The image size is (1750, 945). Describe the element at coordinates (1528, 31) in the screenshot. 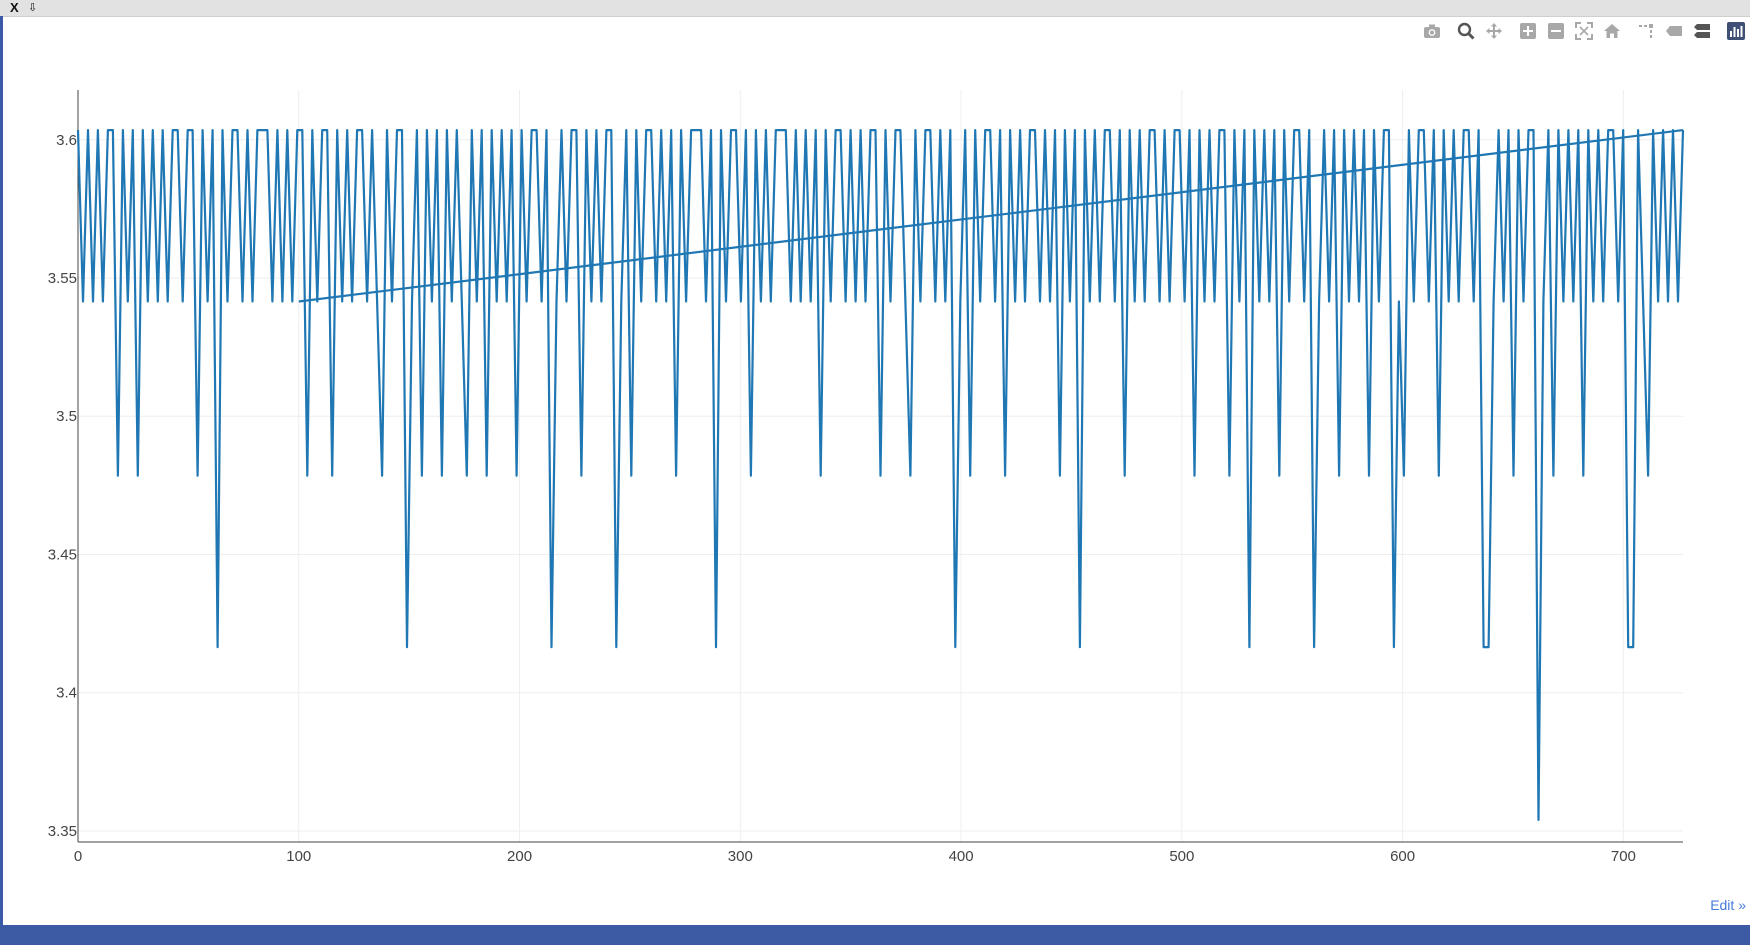

I see `zoom-in-icon` at that location.